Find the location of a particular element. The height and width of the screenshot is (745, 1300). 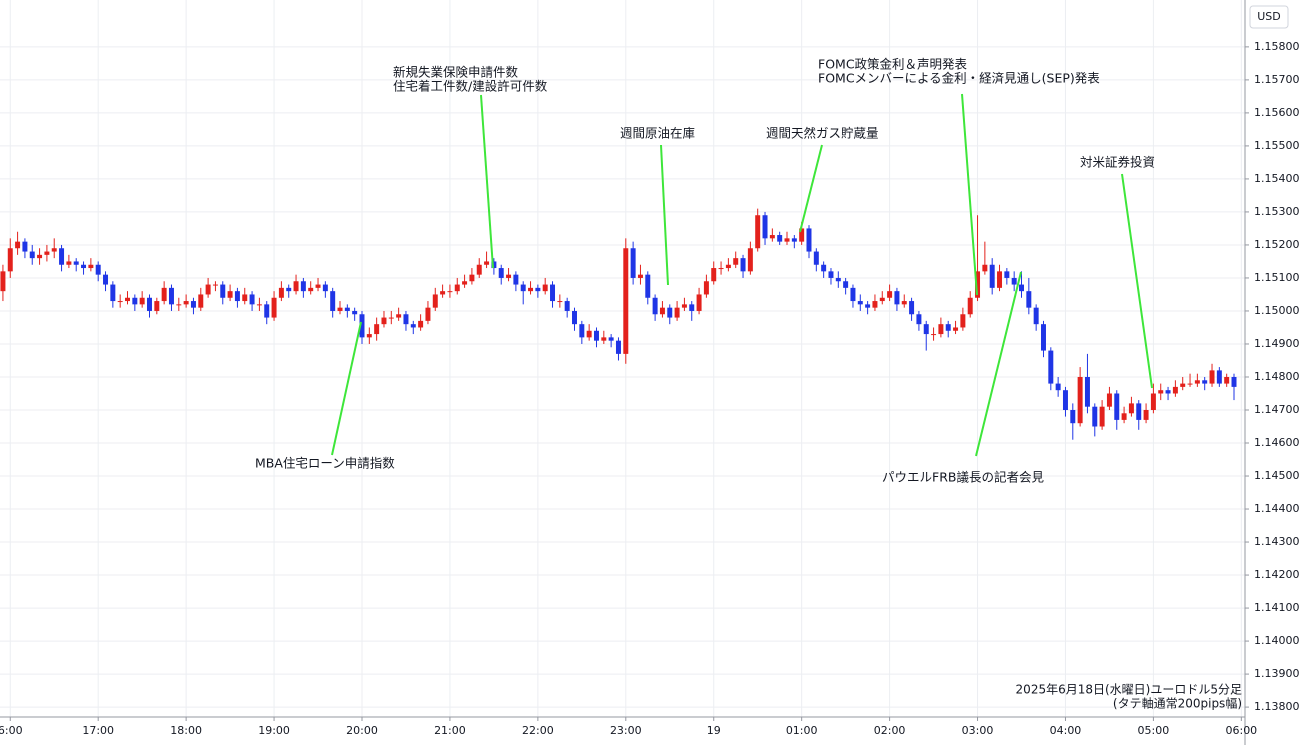

price-axis-panel is located at coordinates (1272, 372).